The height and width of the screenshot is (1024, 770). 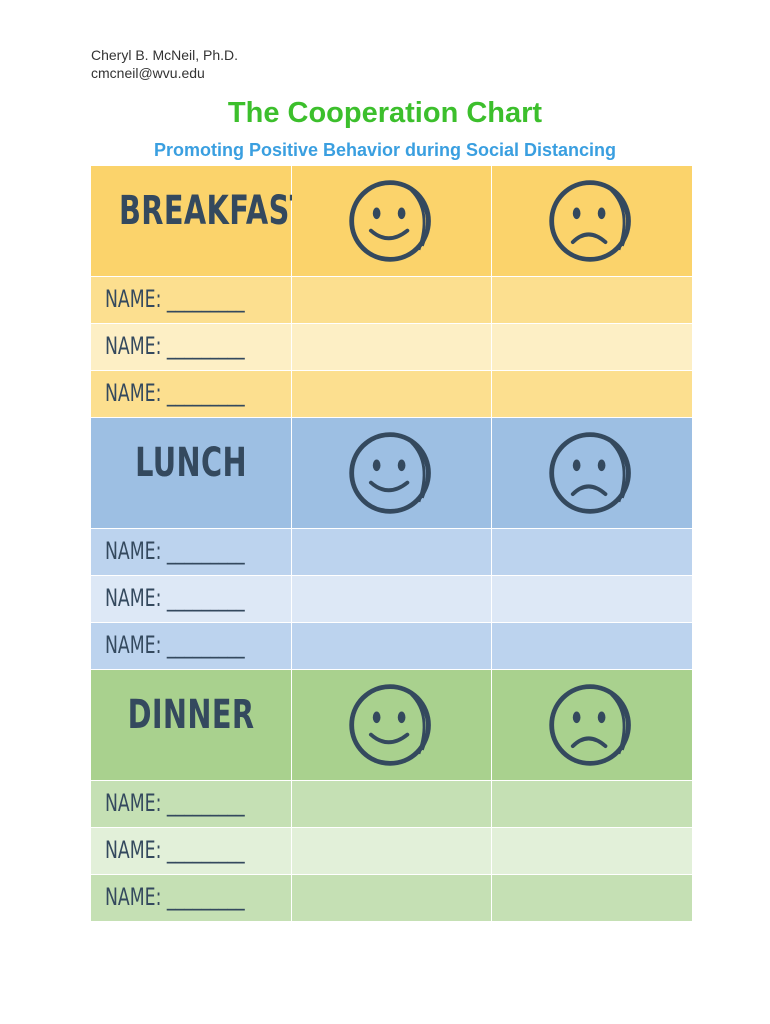 What do you see at coordinates (164, 64) in the screenshot?
I see `author-block: Cheryl B. McNeil, Ph.D. cmcneil@wvu.edu` at bounding box center [164, 64].